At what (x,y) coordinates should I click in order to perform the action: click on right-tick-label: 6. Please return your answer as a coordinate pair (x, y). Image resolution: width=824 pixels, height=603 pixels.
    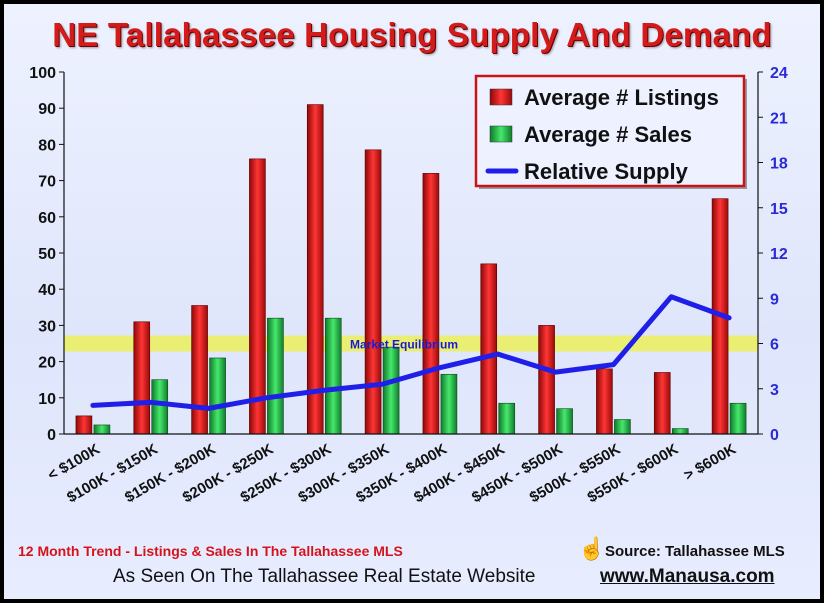
    Looking at the image, I should click on (774, 345).